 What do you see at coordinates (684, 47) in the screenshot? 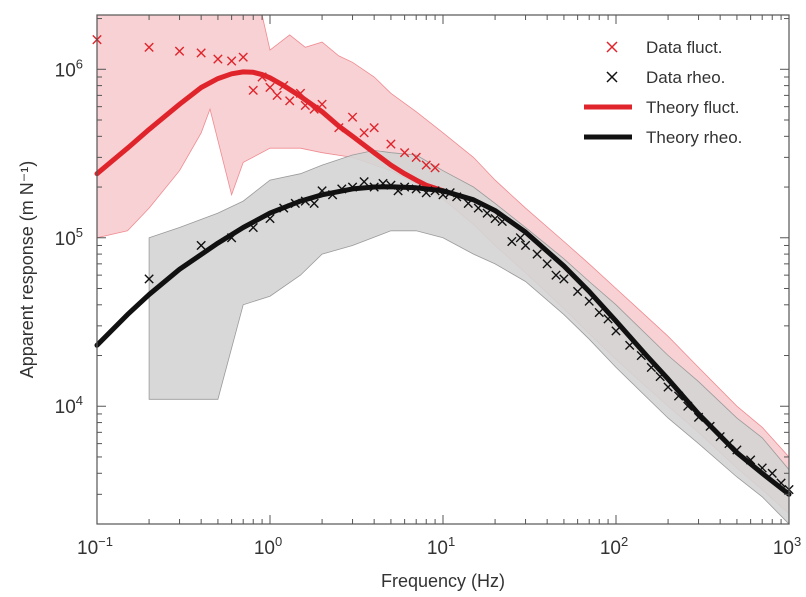
I see `legend-label: Data fluct.` at bounding box center [684, 47].